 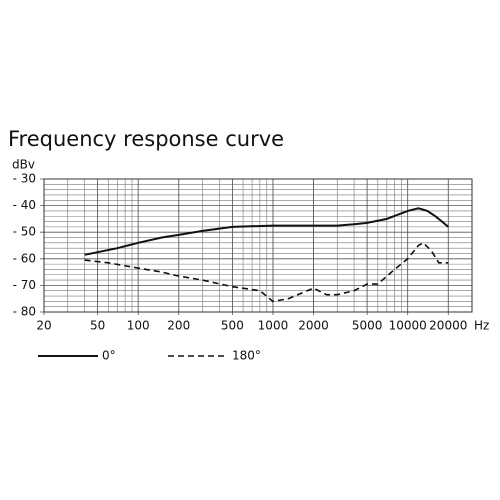 I want to click on y-tick-label: - 70, so click(x=24, y=285).